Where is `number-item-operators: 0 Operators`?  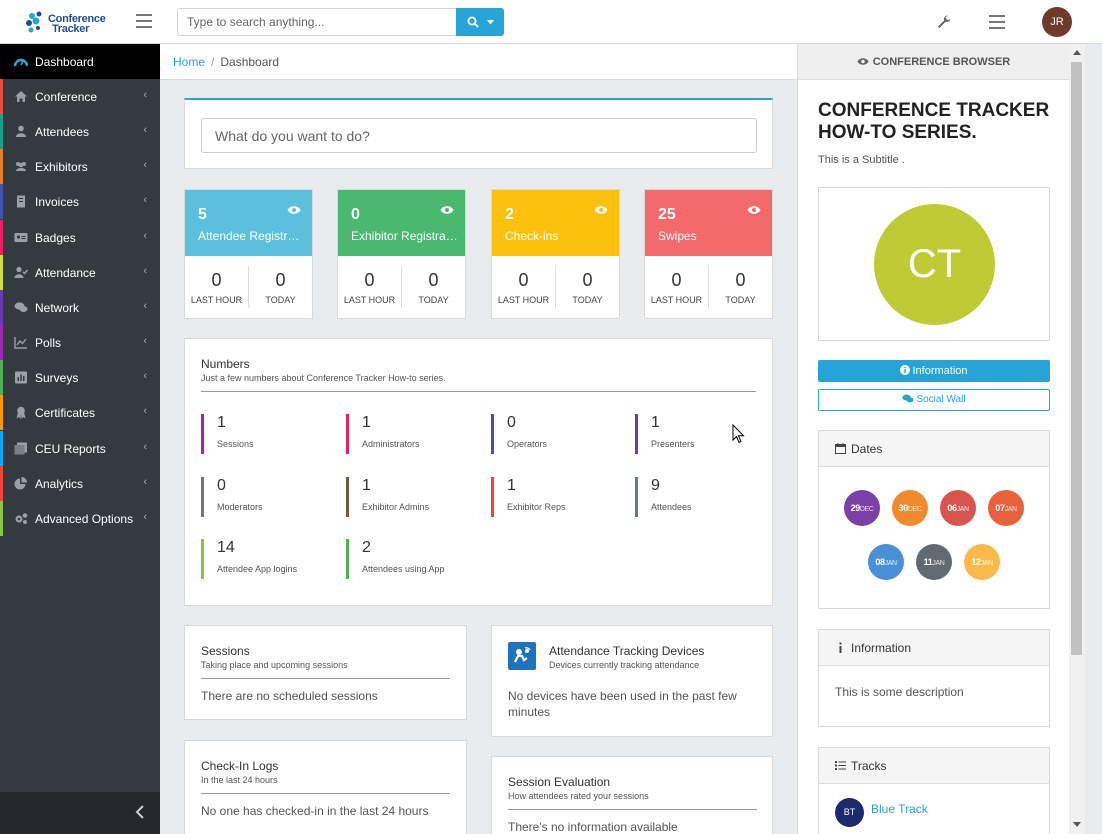
number-item-operators: 0 Operators is located at coordinates (551, 434).